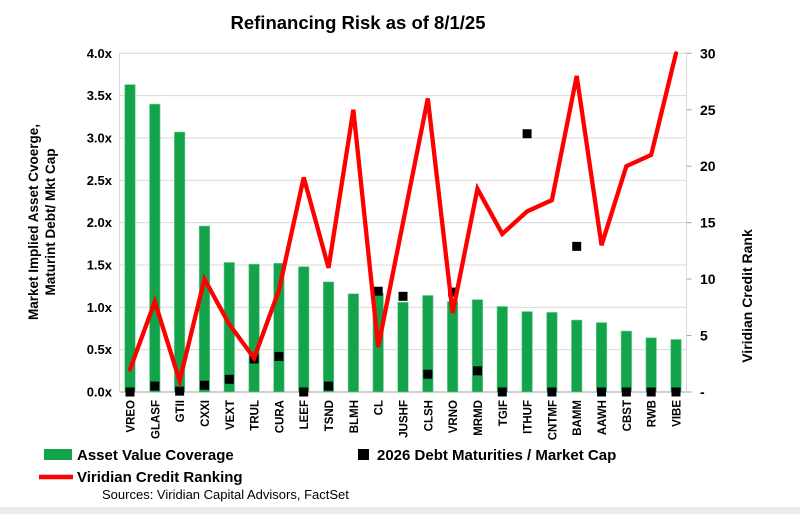 The image size is (800, 519). I want to click on square-TGIF, so click(502, 392).